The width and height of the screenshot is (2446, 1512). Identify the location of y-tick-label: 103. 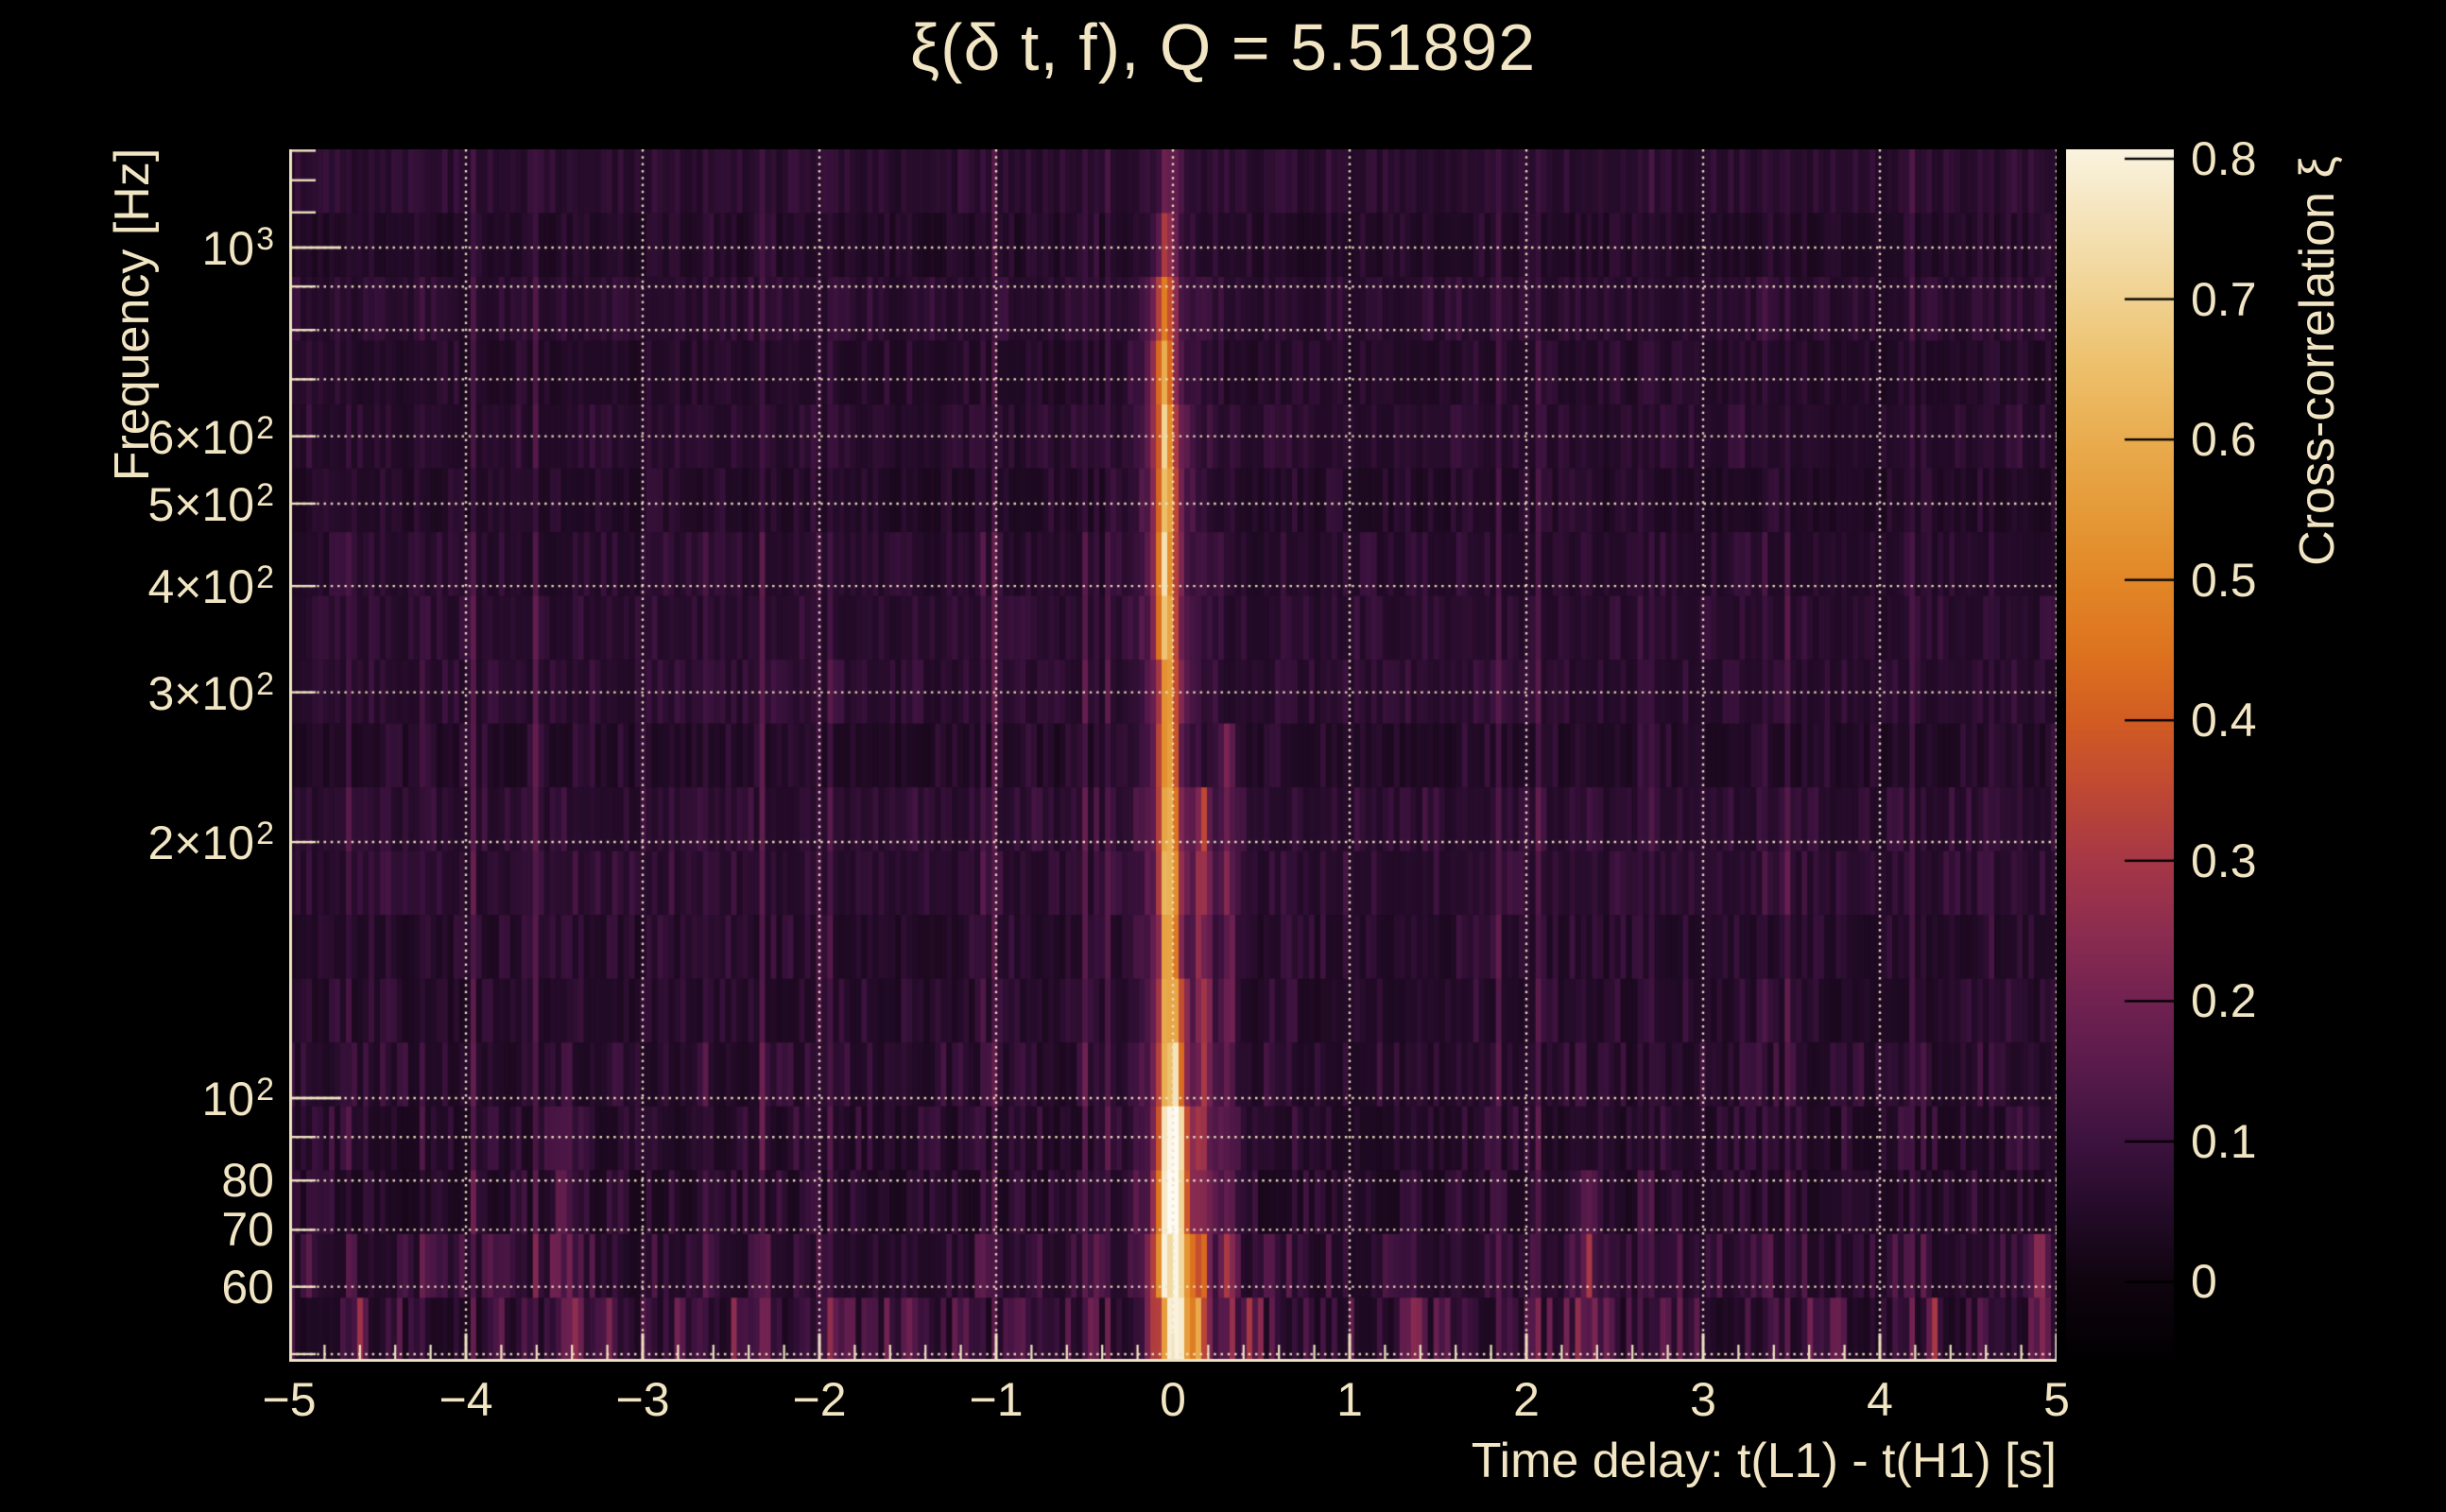
(237, 248).